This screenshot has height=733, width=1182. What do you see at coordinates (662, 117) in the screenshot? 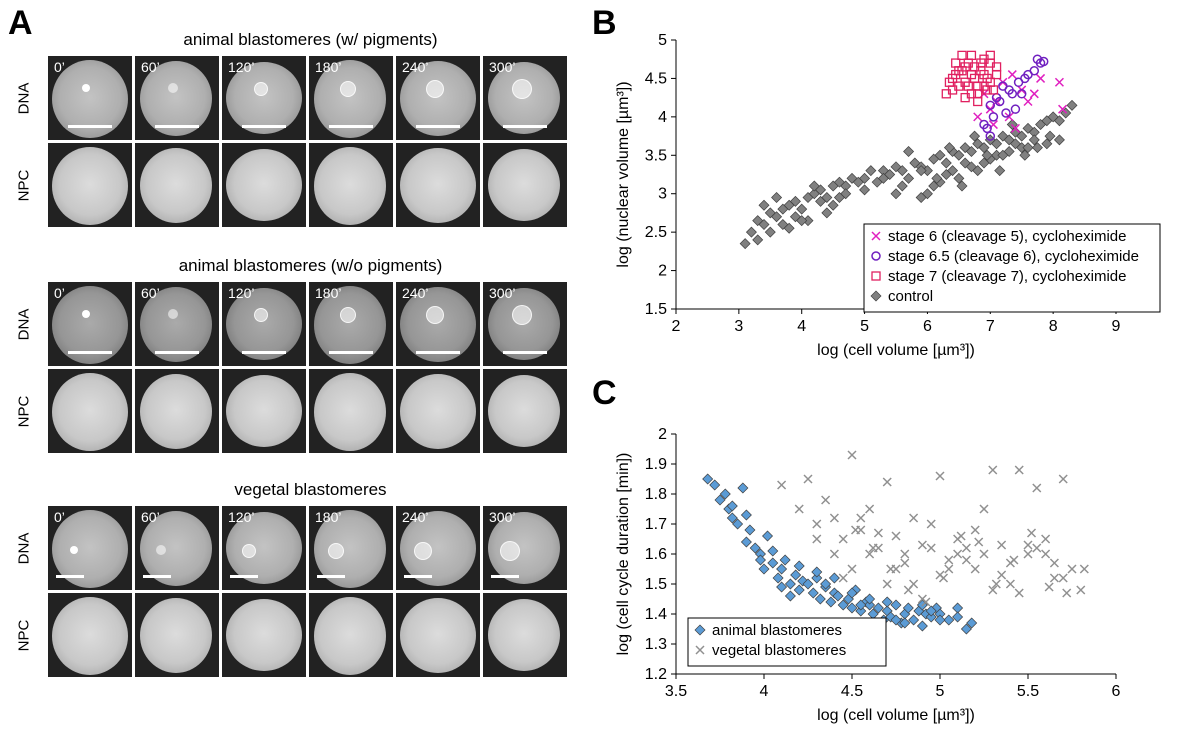
I see `y-tick-label: 4` at bounding box center [662, 117].